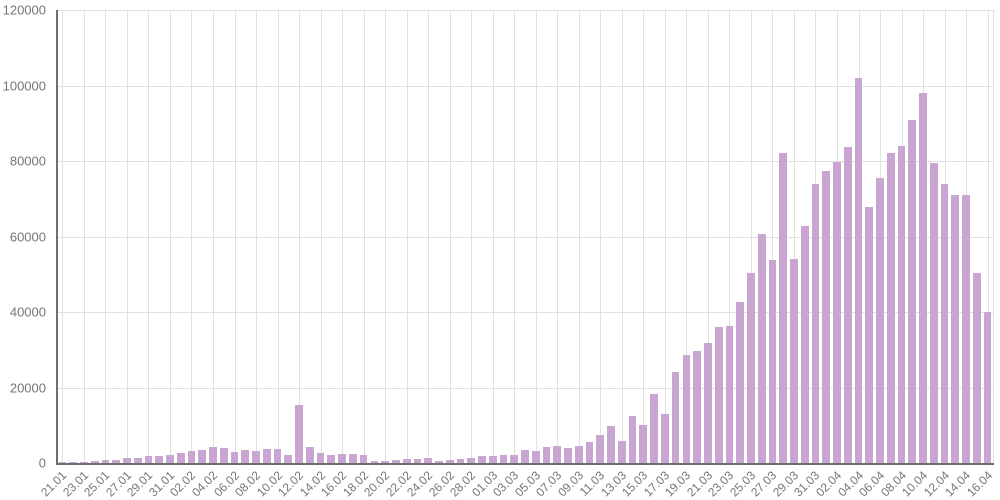  What do you see at coordinates (525, 456) in the screenshot?
I see `bar-04.03` at bounding box center [525, 456].